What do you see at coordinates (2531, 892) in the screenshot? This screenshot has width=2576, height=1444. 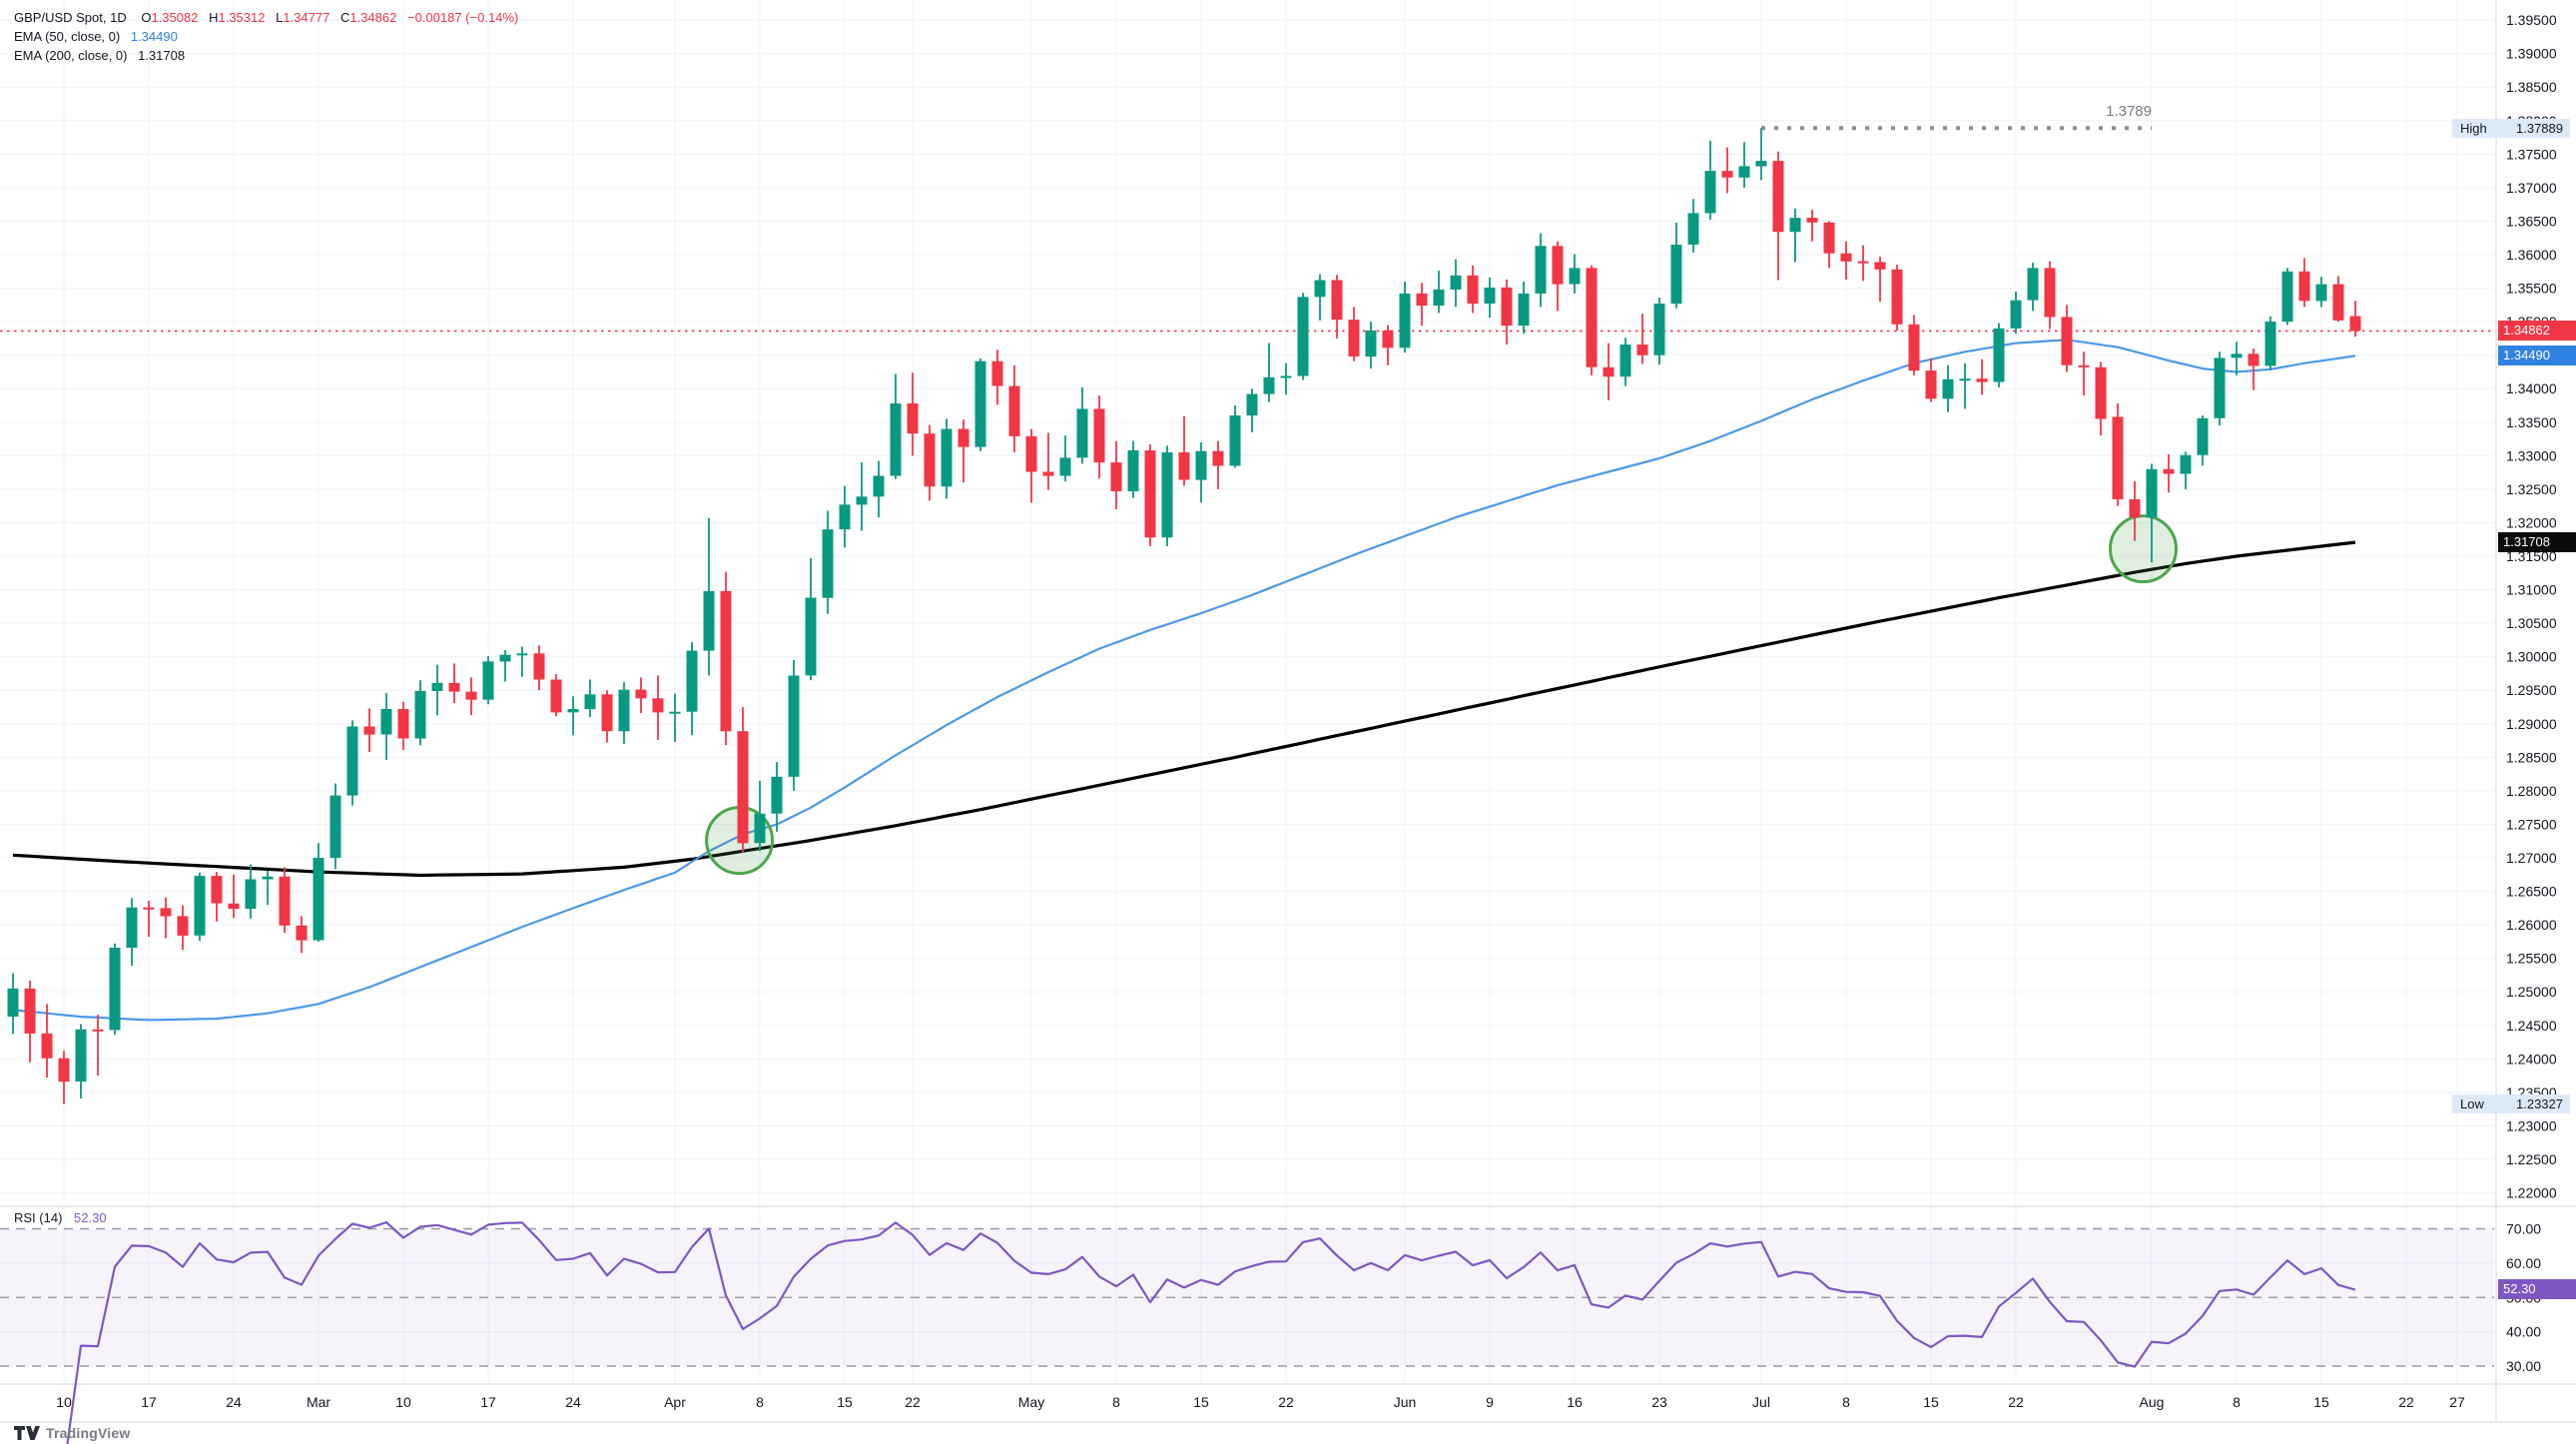 I see `svg-text: 1.26500` at bounding box center [2531, 892].